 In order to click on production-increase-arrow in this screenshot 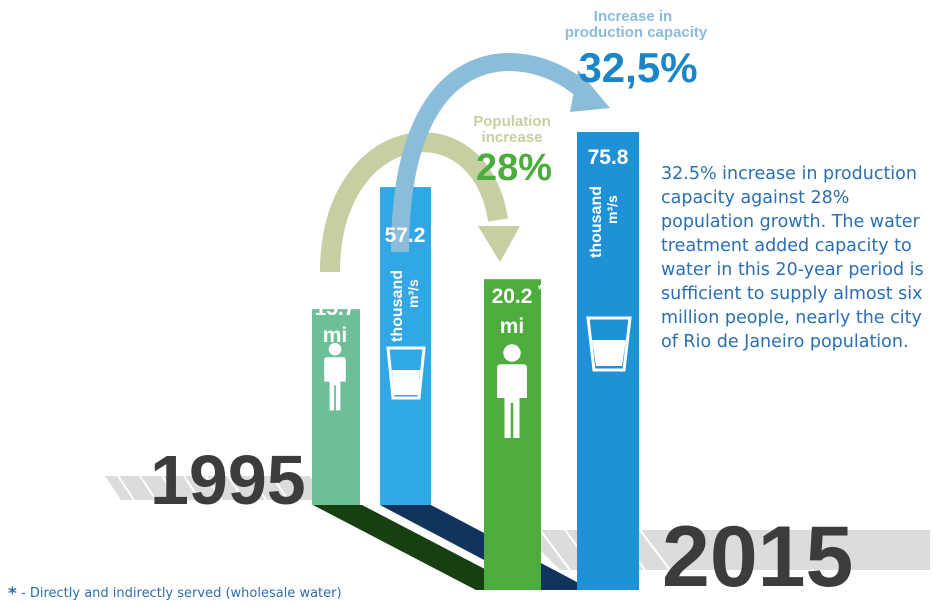, I will do `click(488, 153)`.